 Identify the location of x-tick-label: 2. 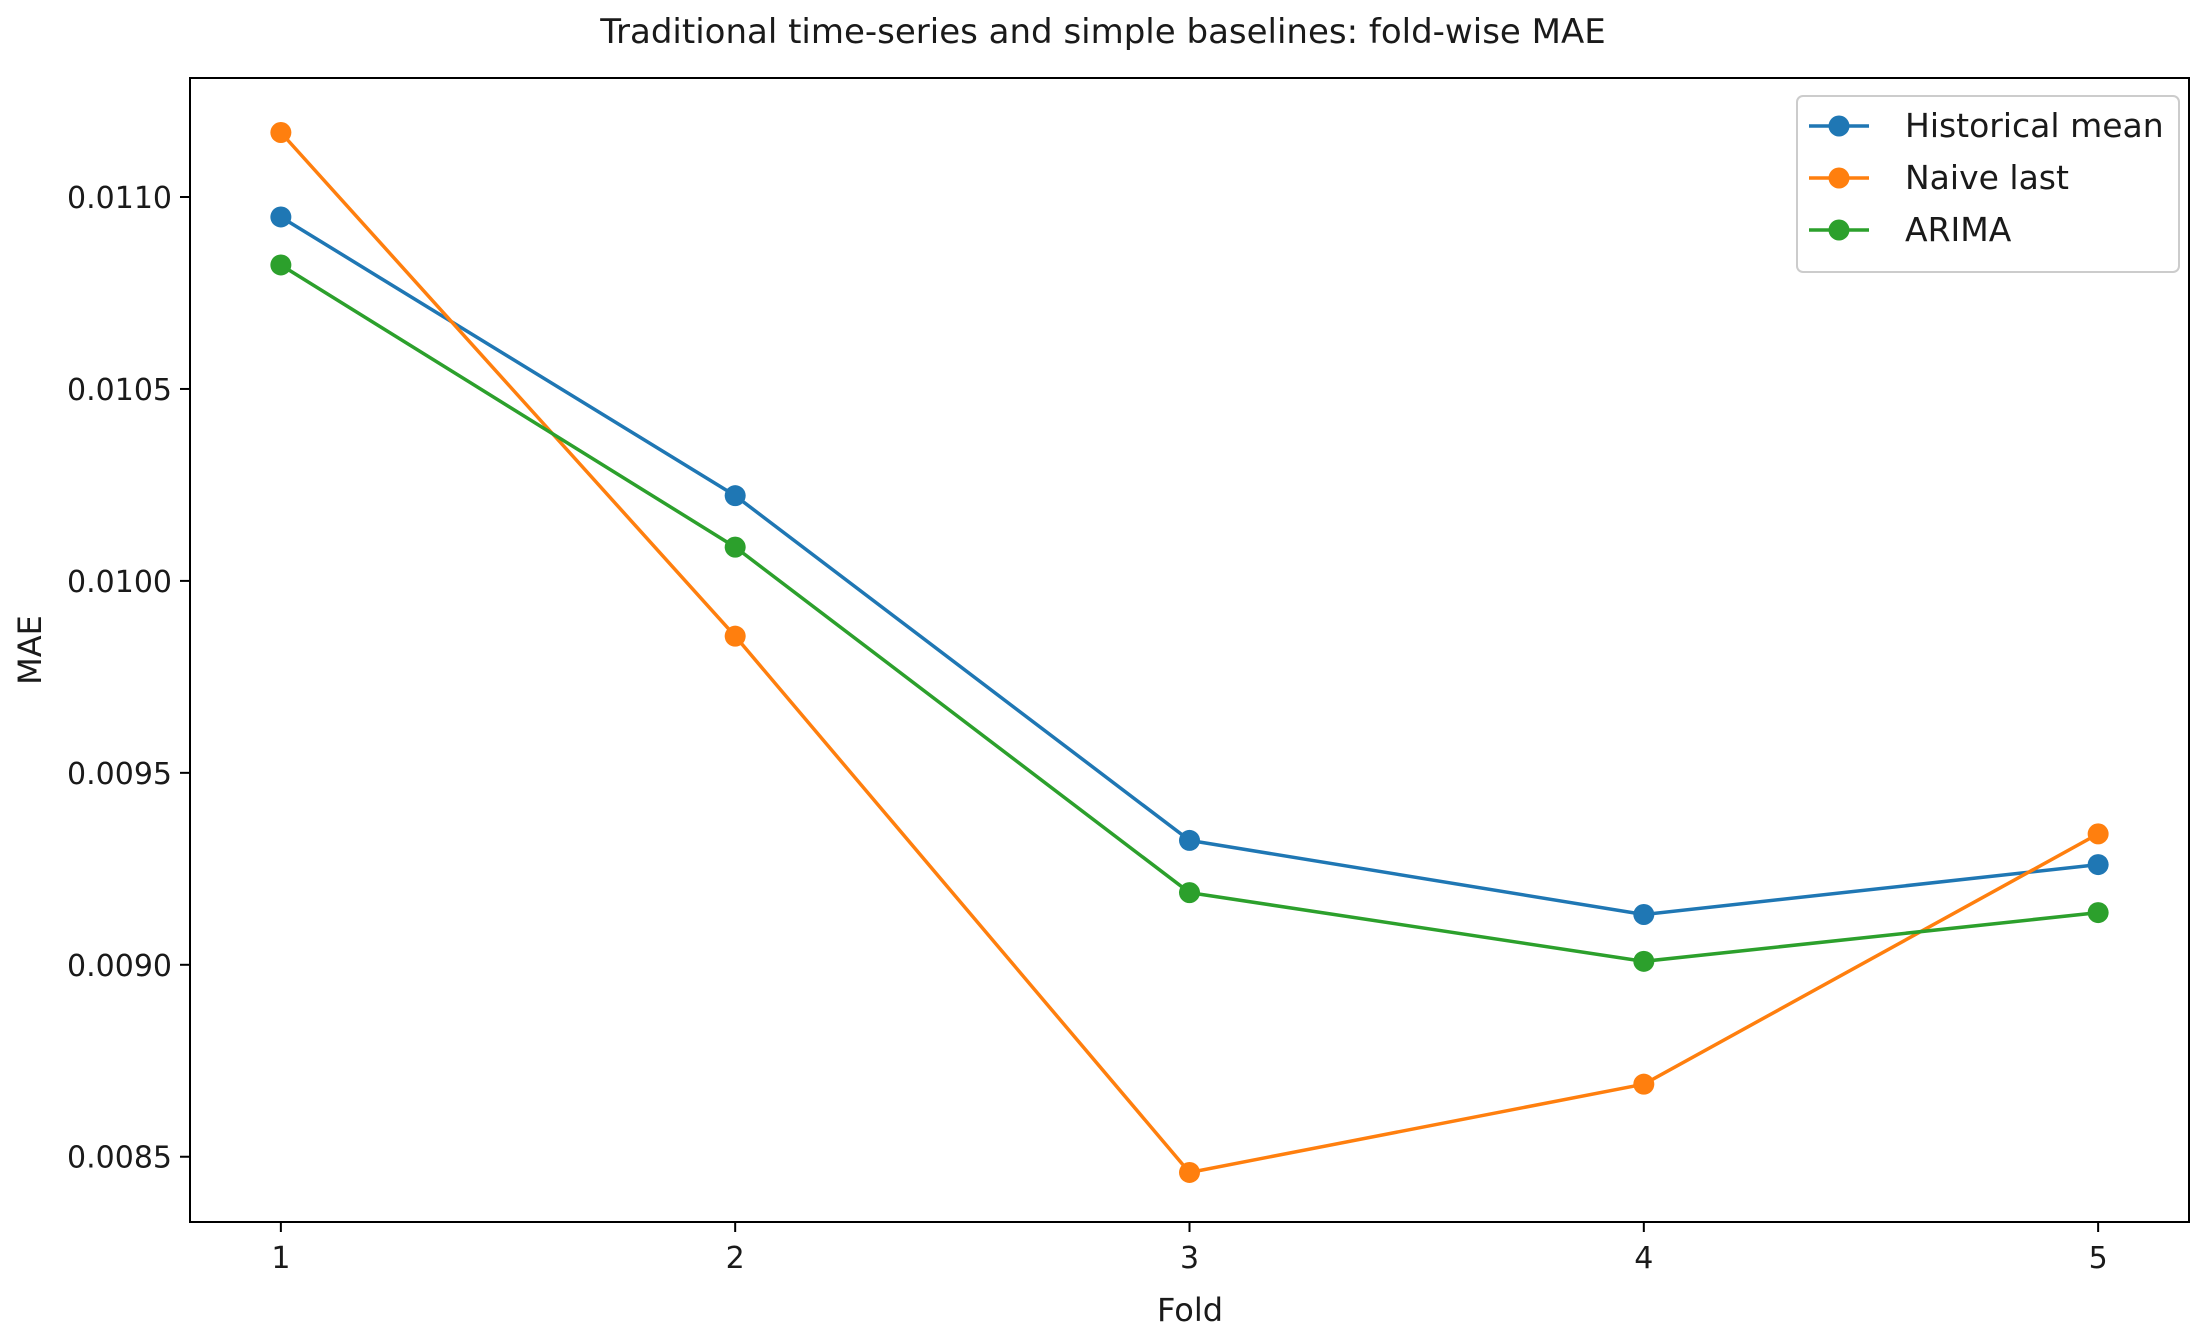
(735, 1258).